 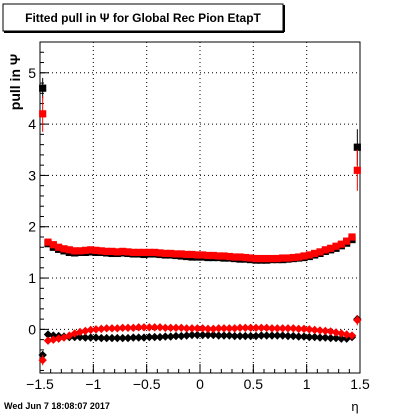 What do you see at coordinates (32, 73) in the screenshot?
I see `y-tick-label: 5` at bounding box center [32, 73].